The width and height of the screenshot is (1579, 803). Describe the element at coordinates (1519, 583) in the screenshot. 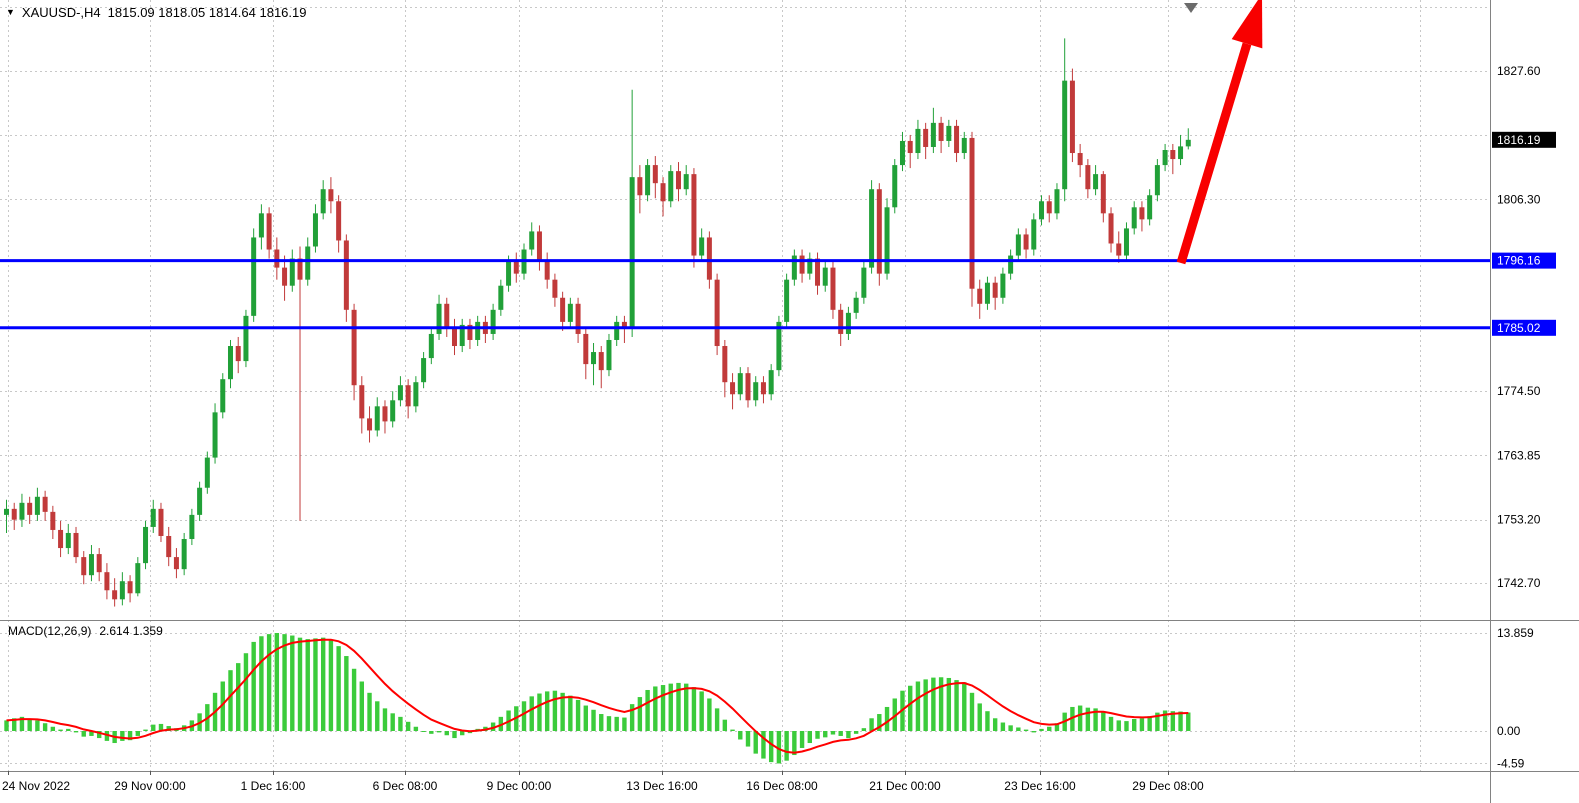

I see `price-tick-label: 1742.70` at that location.